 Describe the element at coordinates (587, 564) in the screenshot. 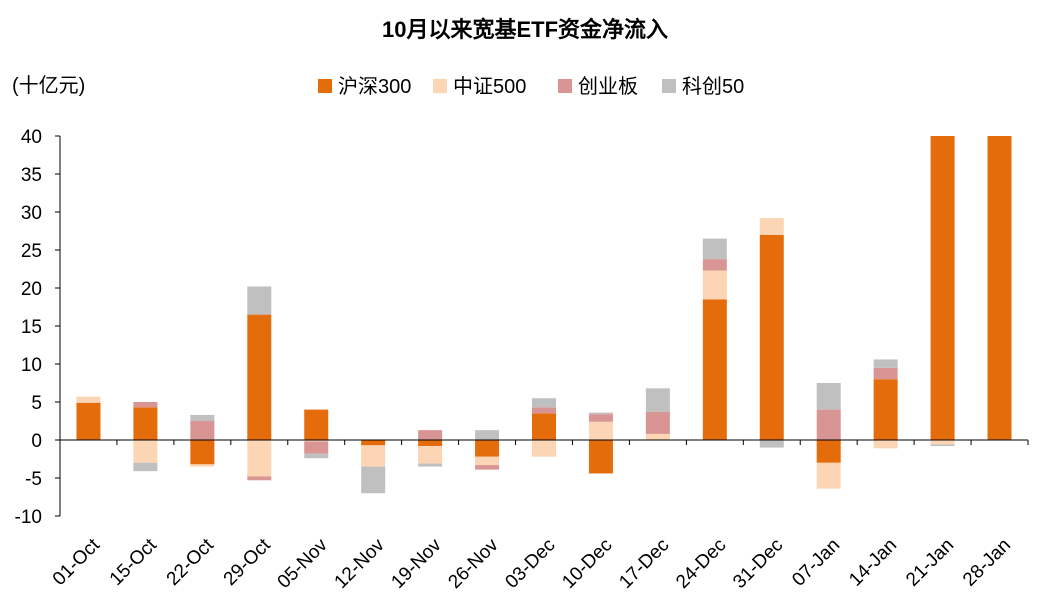

I see `x-tick-label: 10-Dec` at that location.